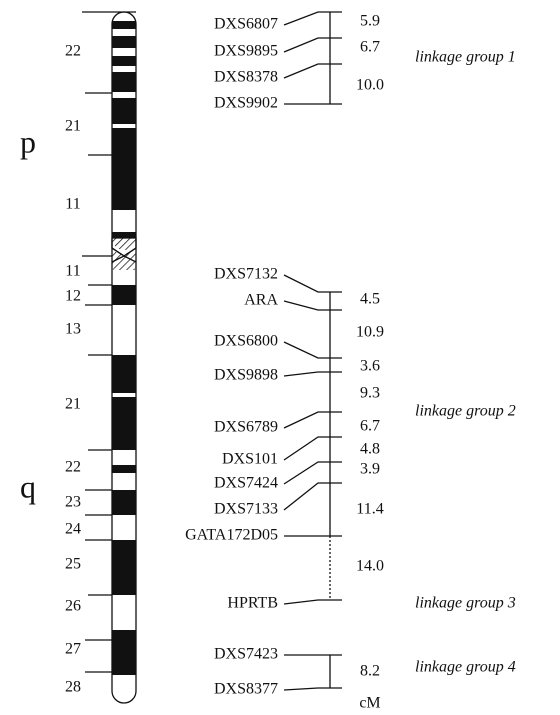  I want to click on band-label: 26, so click(73, 606).